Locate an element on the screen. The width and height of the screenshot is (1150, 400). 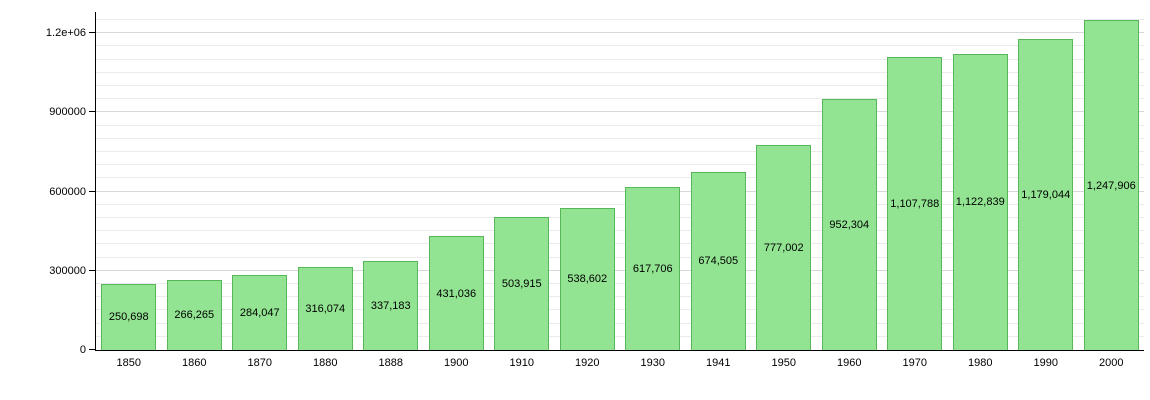
bar-1960: 952,304 is located at coordinates (849, 224).